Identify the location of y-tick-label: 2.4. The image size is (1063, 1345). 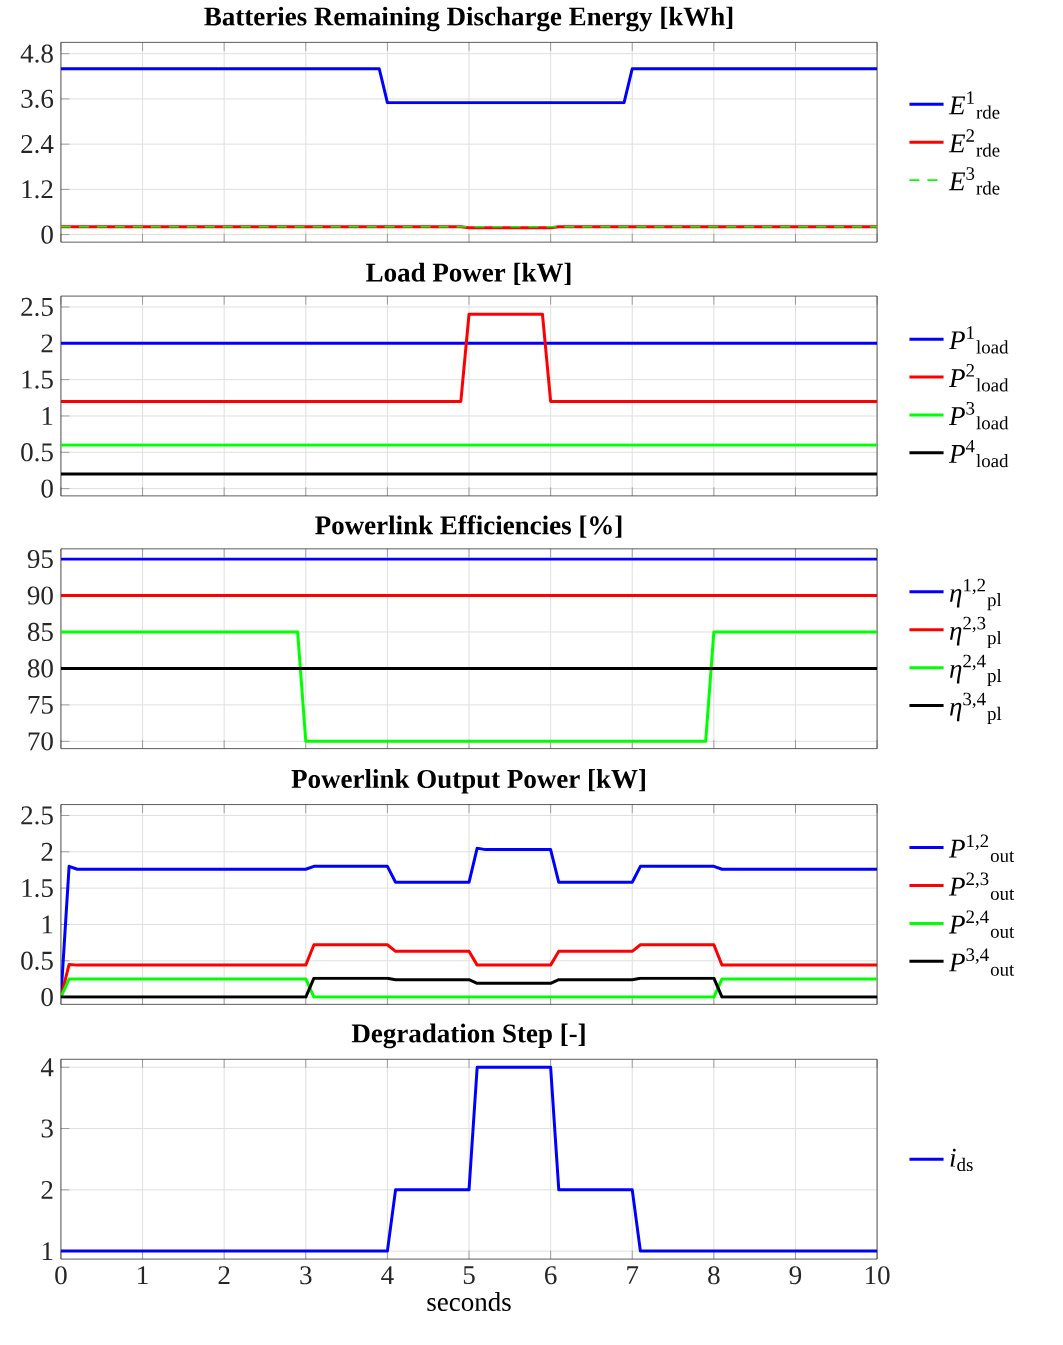
(37, 144).